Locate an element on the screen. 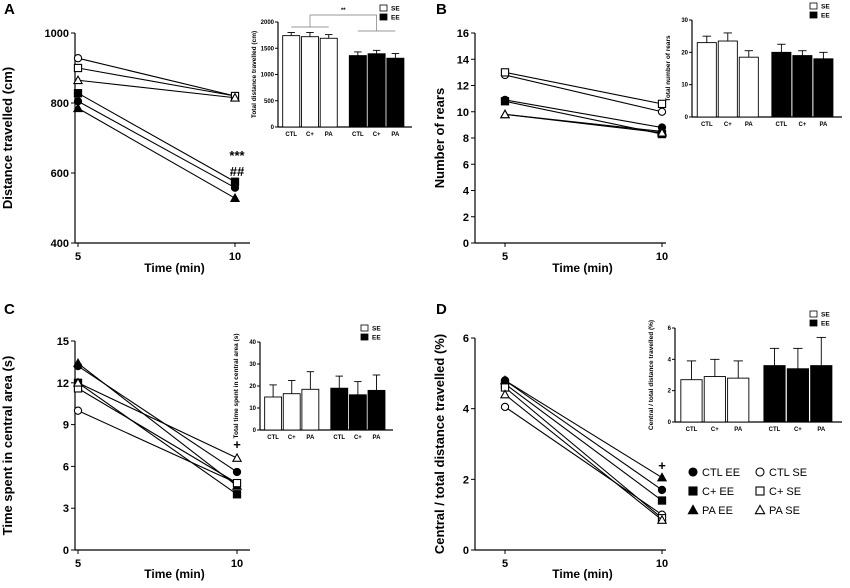 The image size is (850, 588). inset-significance-mark: ** is located at coordinates (343, 11).